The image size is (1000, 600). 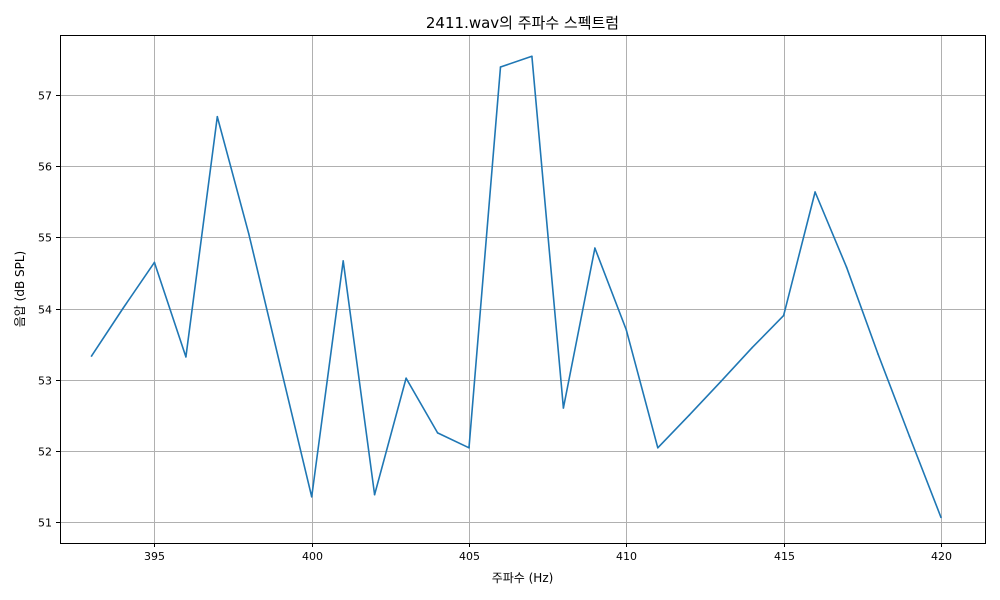 I want to click on y-tick-label: 55, so click(x=45, y=238).